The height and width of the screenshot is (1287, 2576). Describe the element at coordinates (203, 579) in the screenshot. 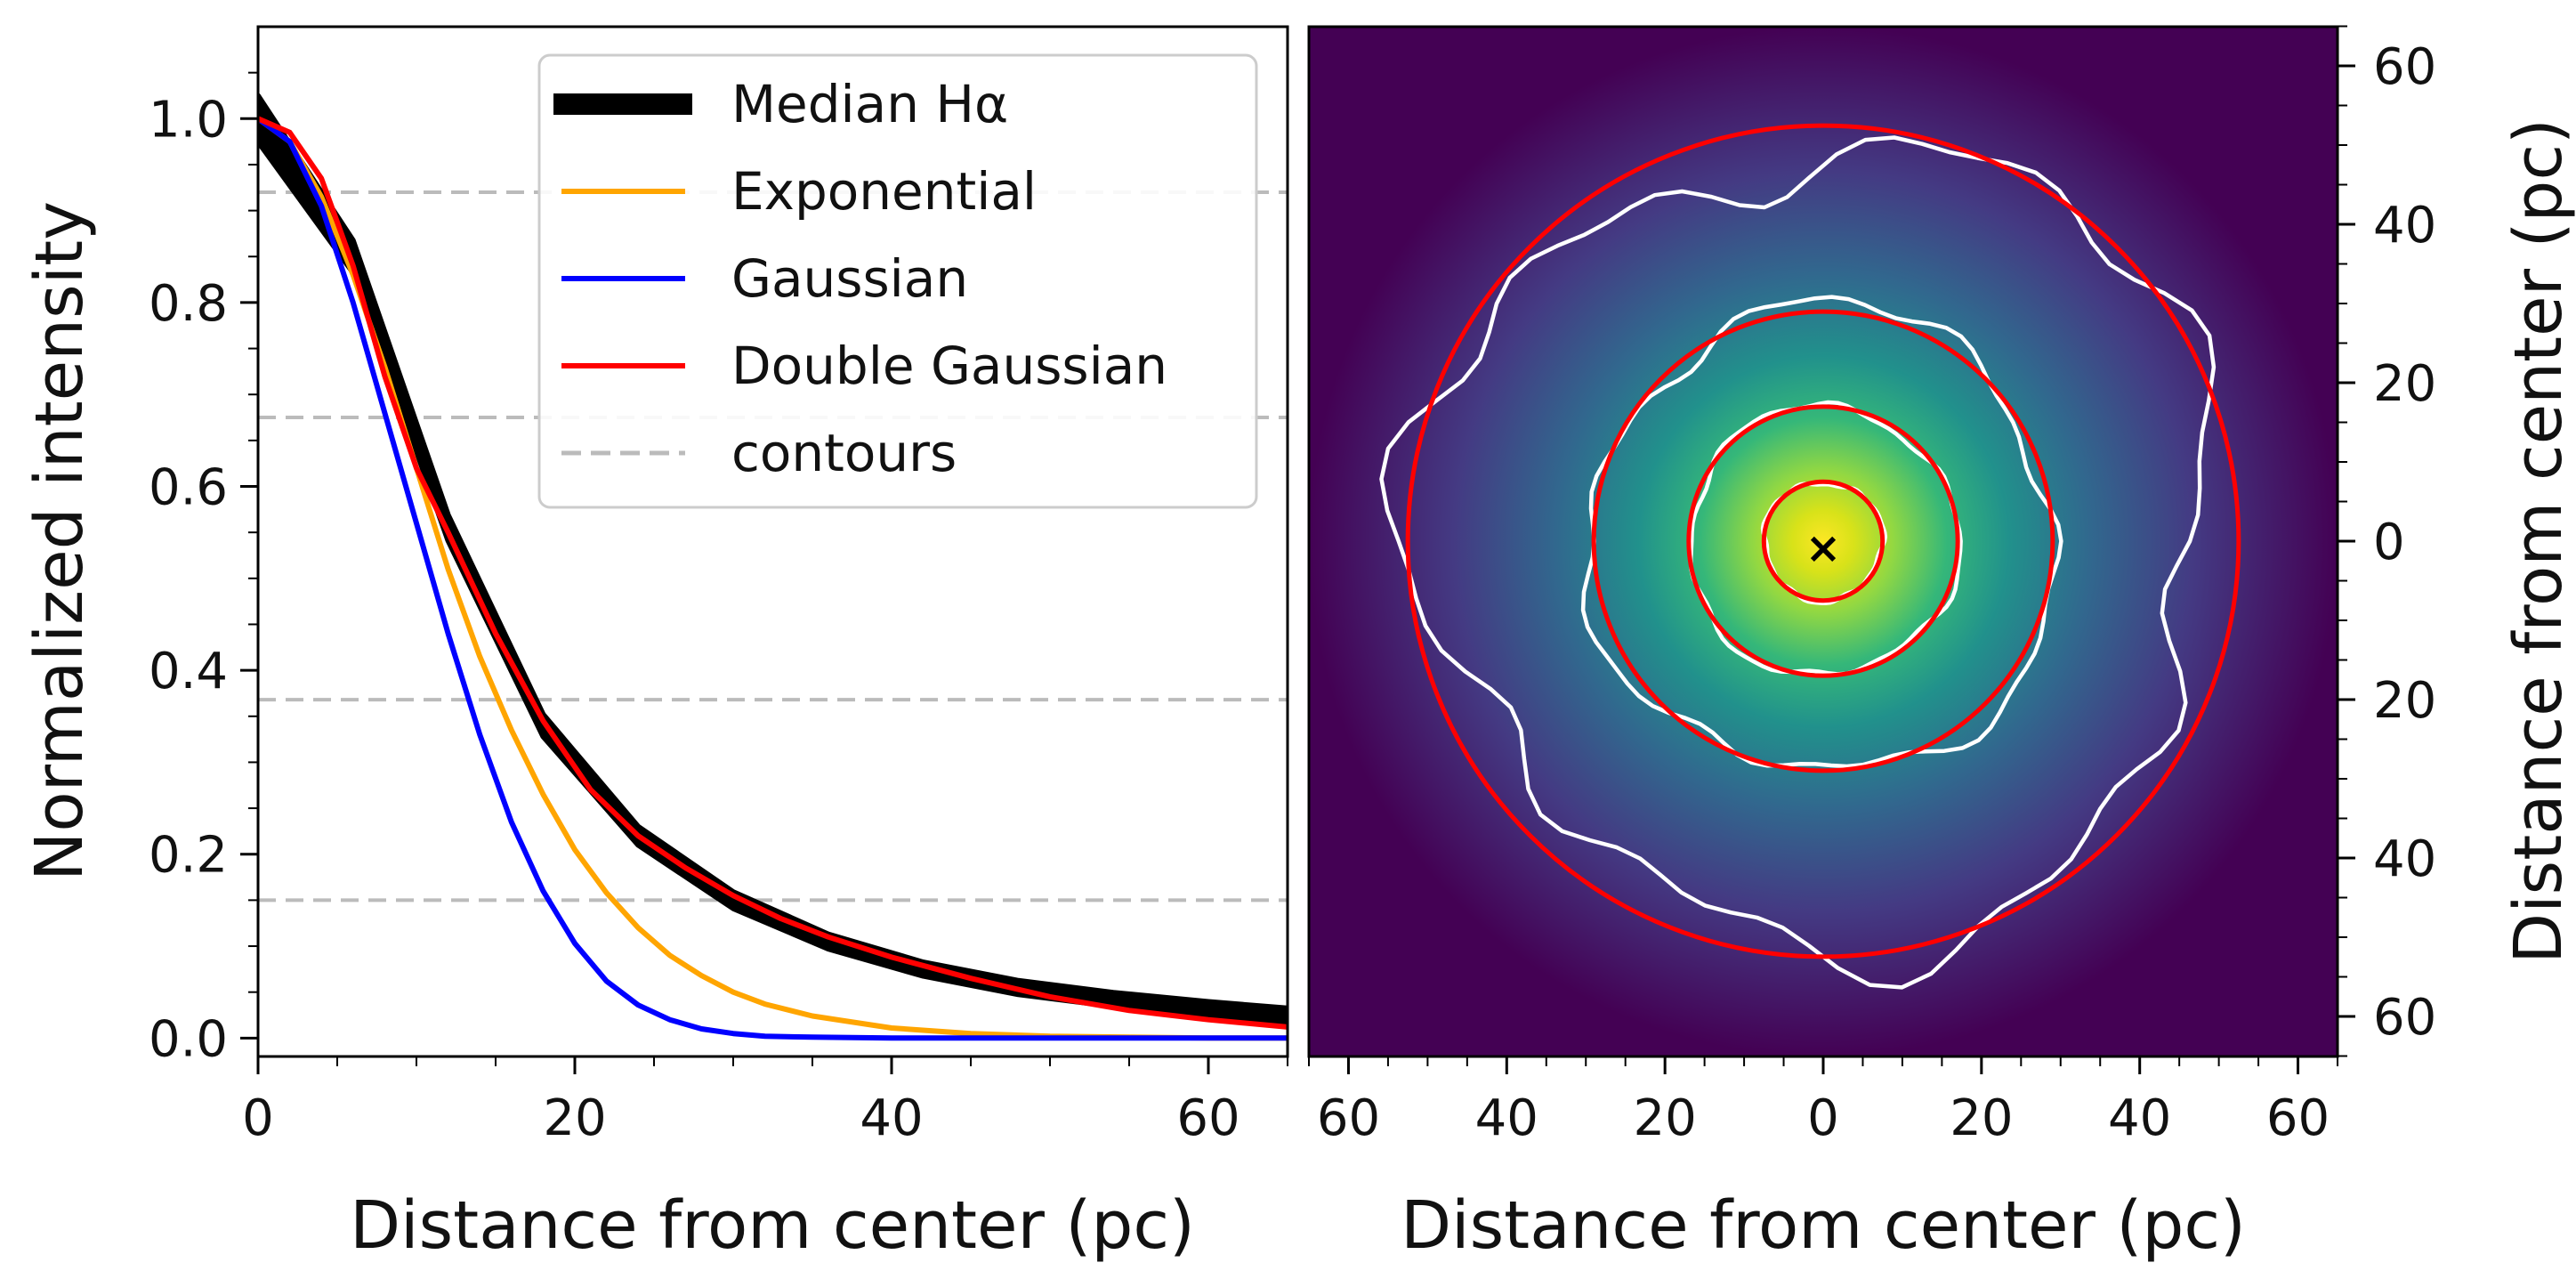

I see `profile-y-ticks: 0.0 0.2 0.4 0.6 0.8 1.0` at that location.